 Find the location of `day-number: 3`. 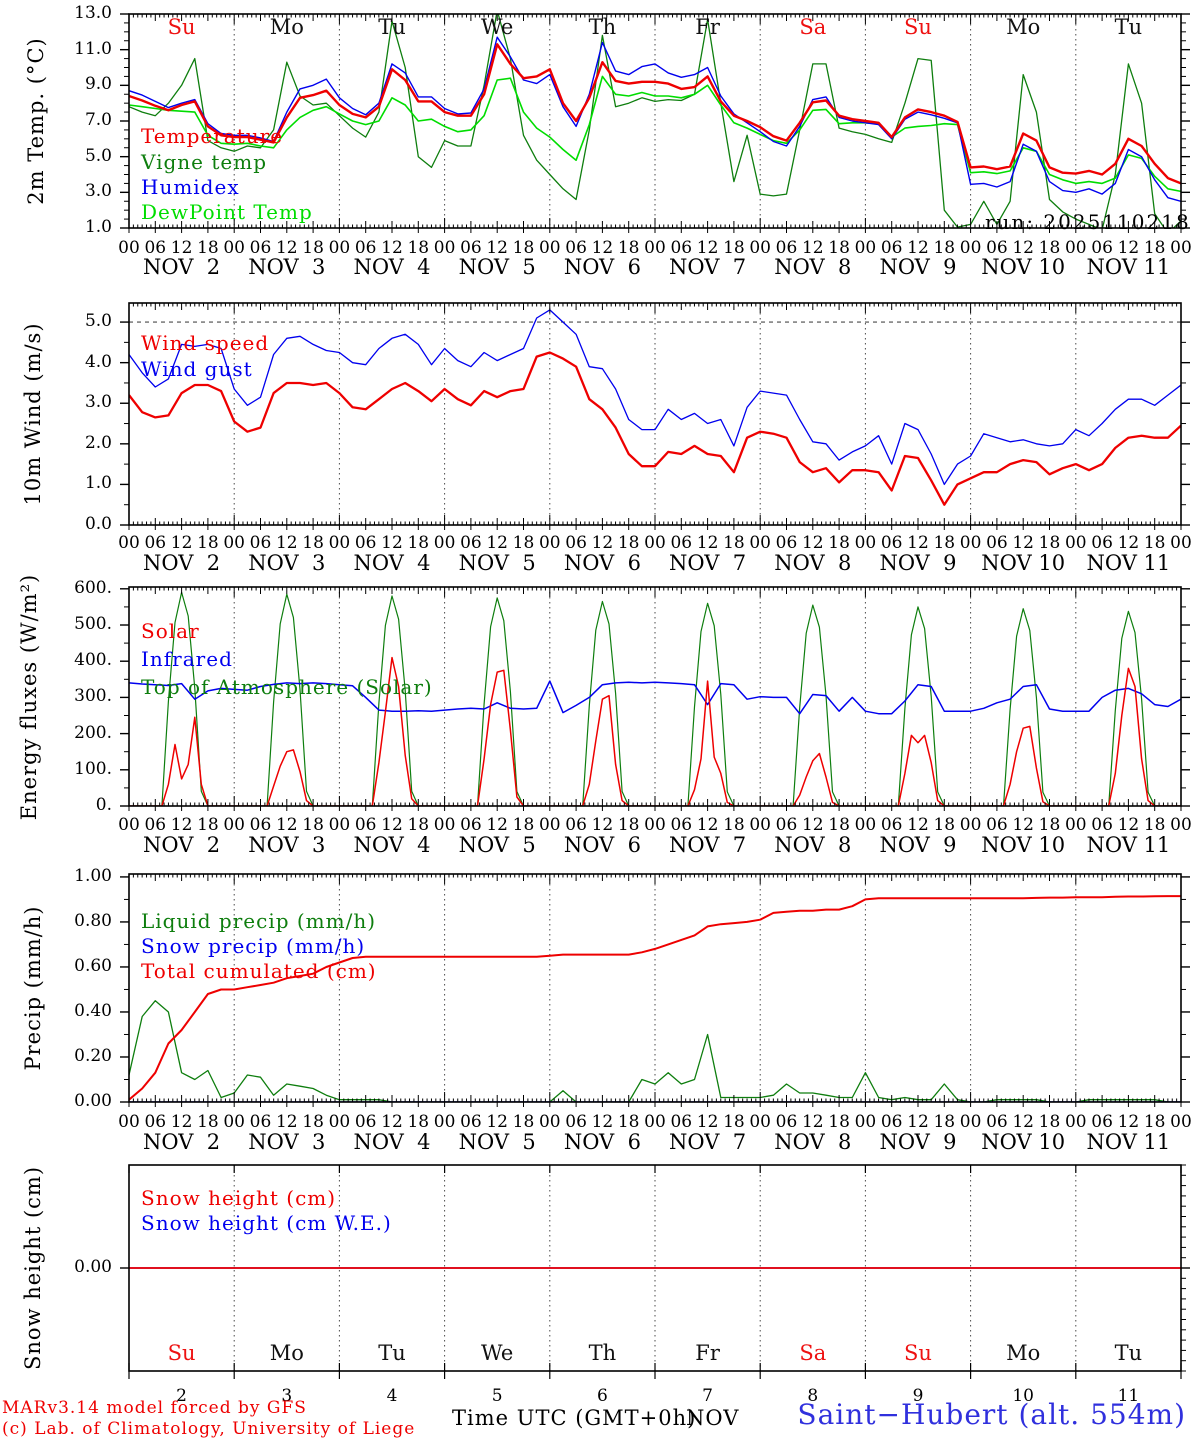

day-number: 3 is located at coordinates (287, 1396).